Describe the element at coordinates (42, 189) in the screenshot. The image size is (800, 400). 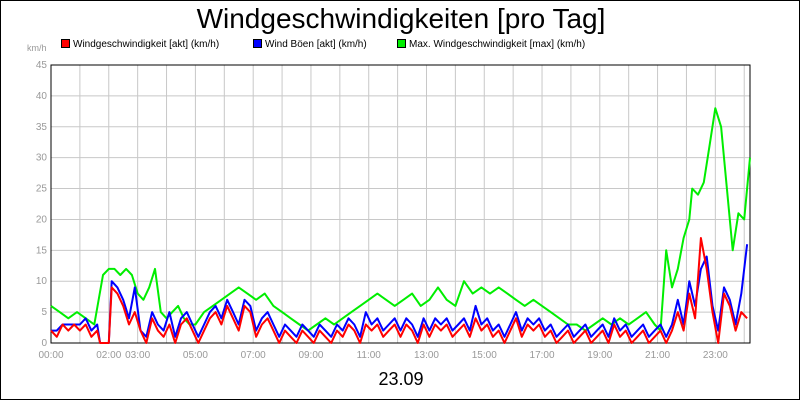
I see `y-tick-label: 25` at that location.